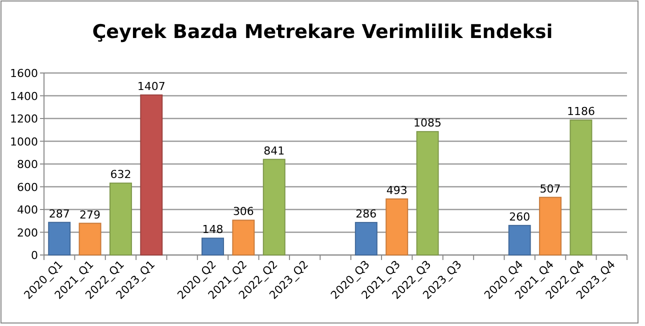 The image size is (645, 326). What do you see at coordinates (24, 141) in the screenshot?
I see `y-tick-label: 1000` at bounding box center [24, 141].